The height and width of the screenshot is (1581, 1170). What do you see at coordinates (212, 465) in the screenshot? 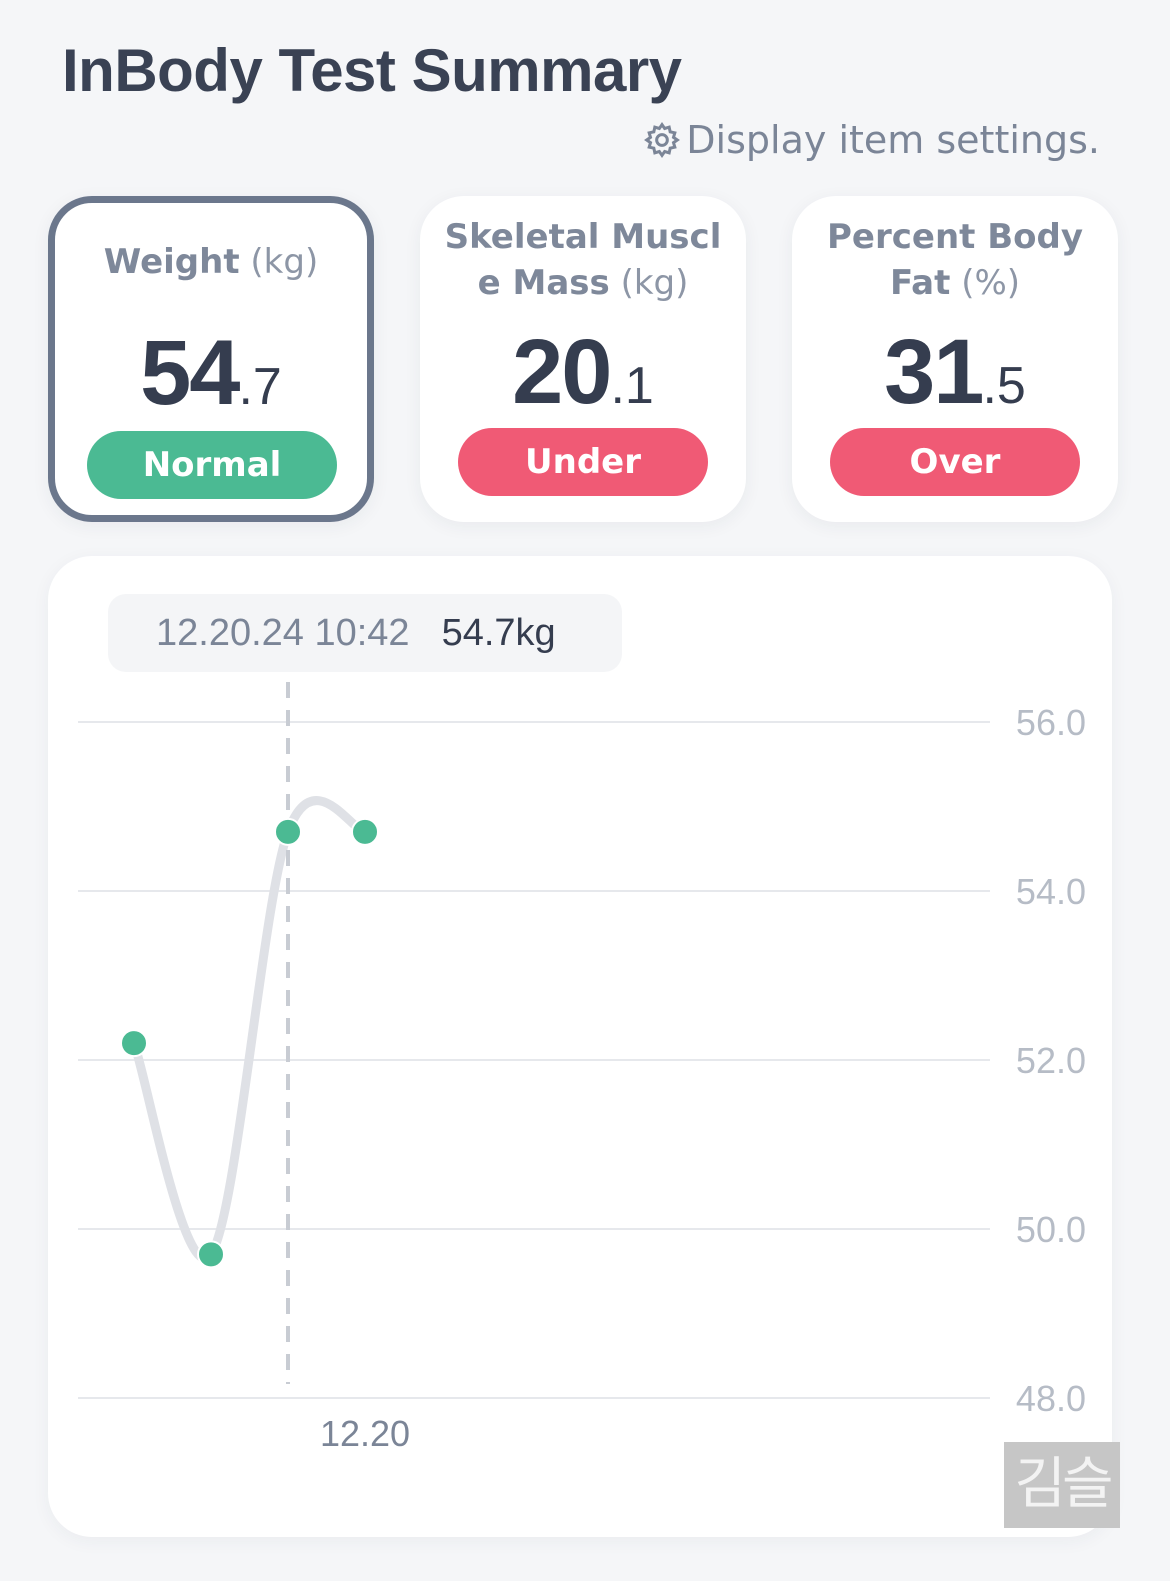
I see `weight-status-badge: Normal` at bounding box center [212, 465].